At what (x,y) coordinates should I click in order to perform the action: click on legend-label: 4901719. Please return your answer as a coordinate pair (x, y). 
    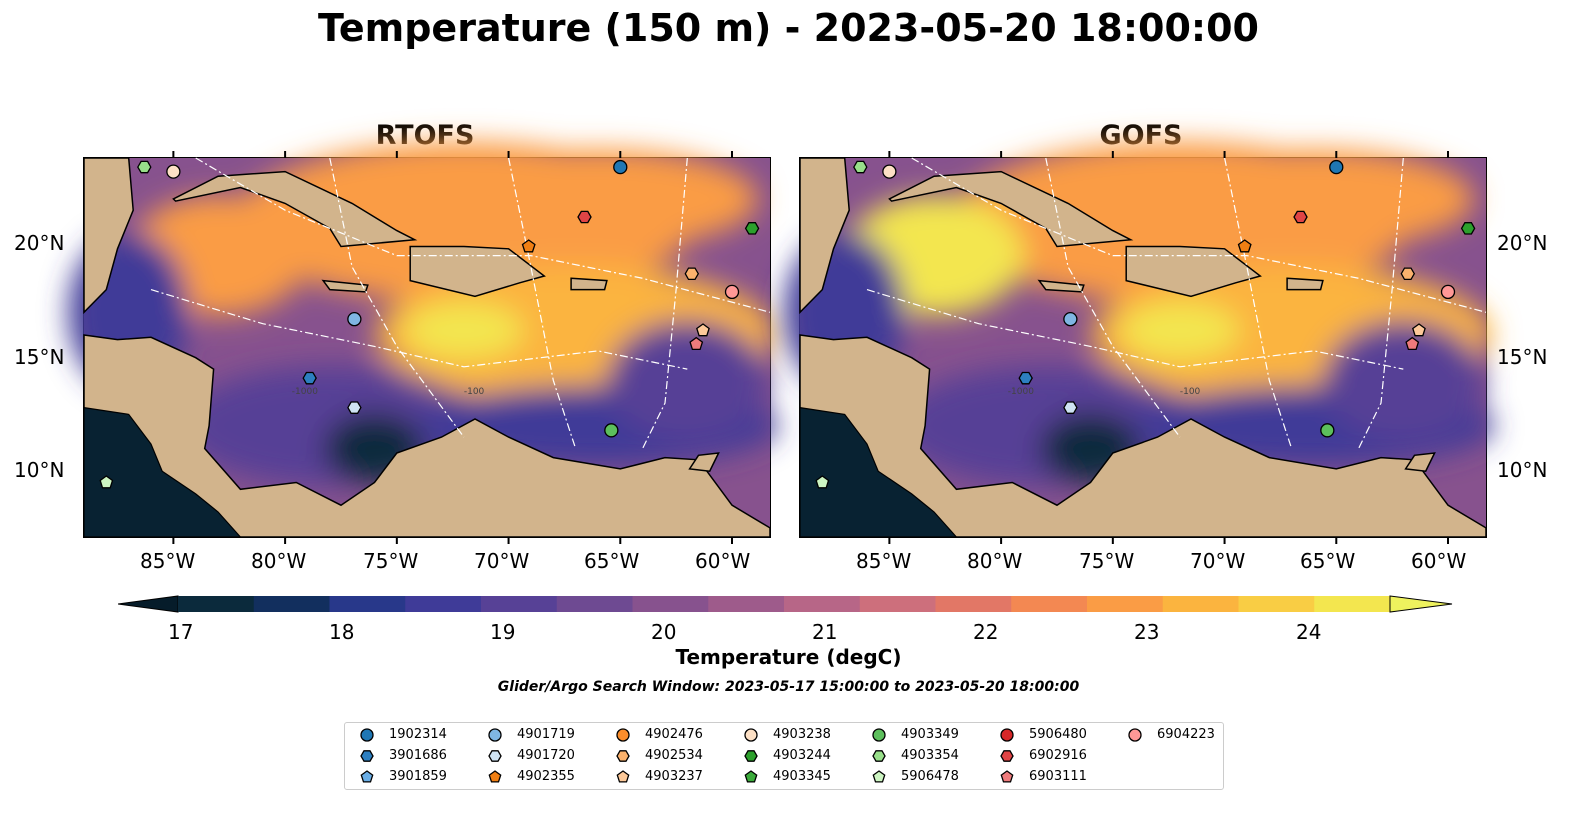
    Looking at the image, I should click on (546, 734).